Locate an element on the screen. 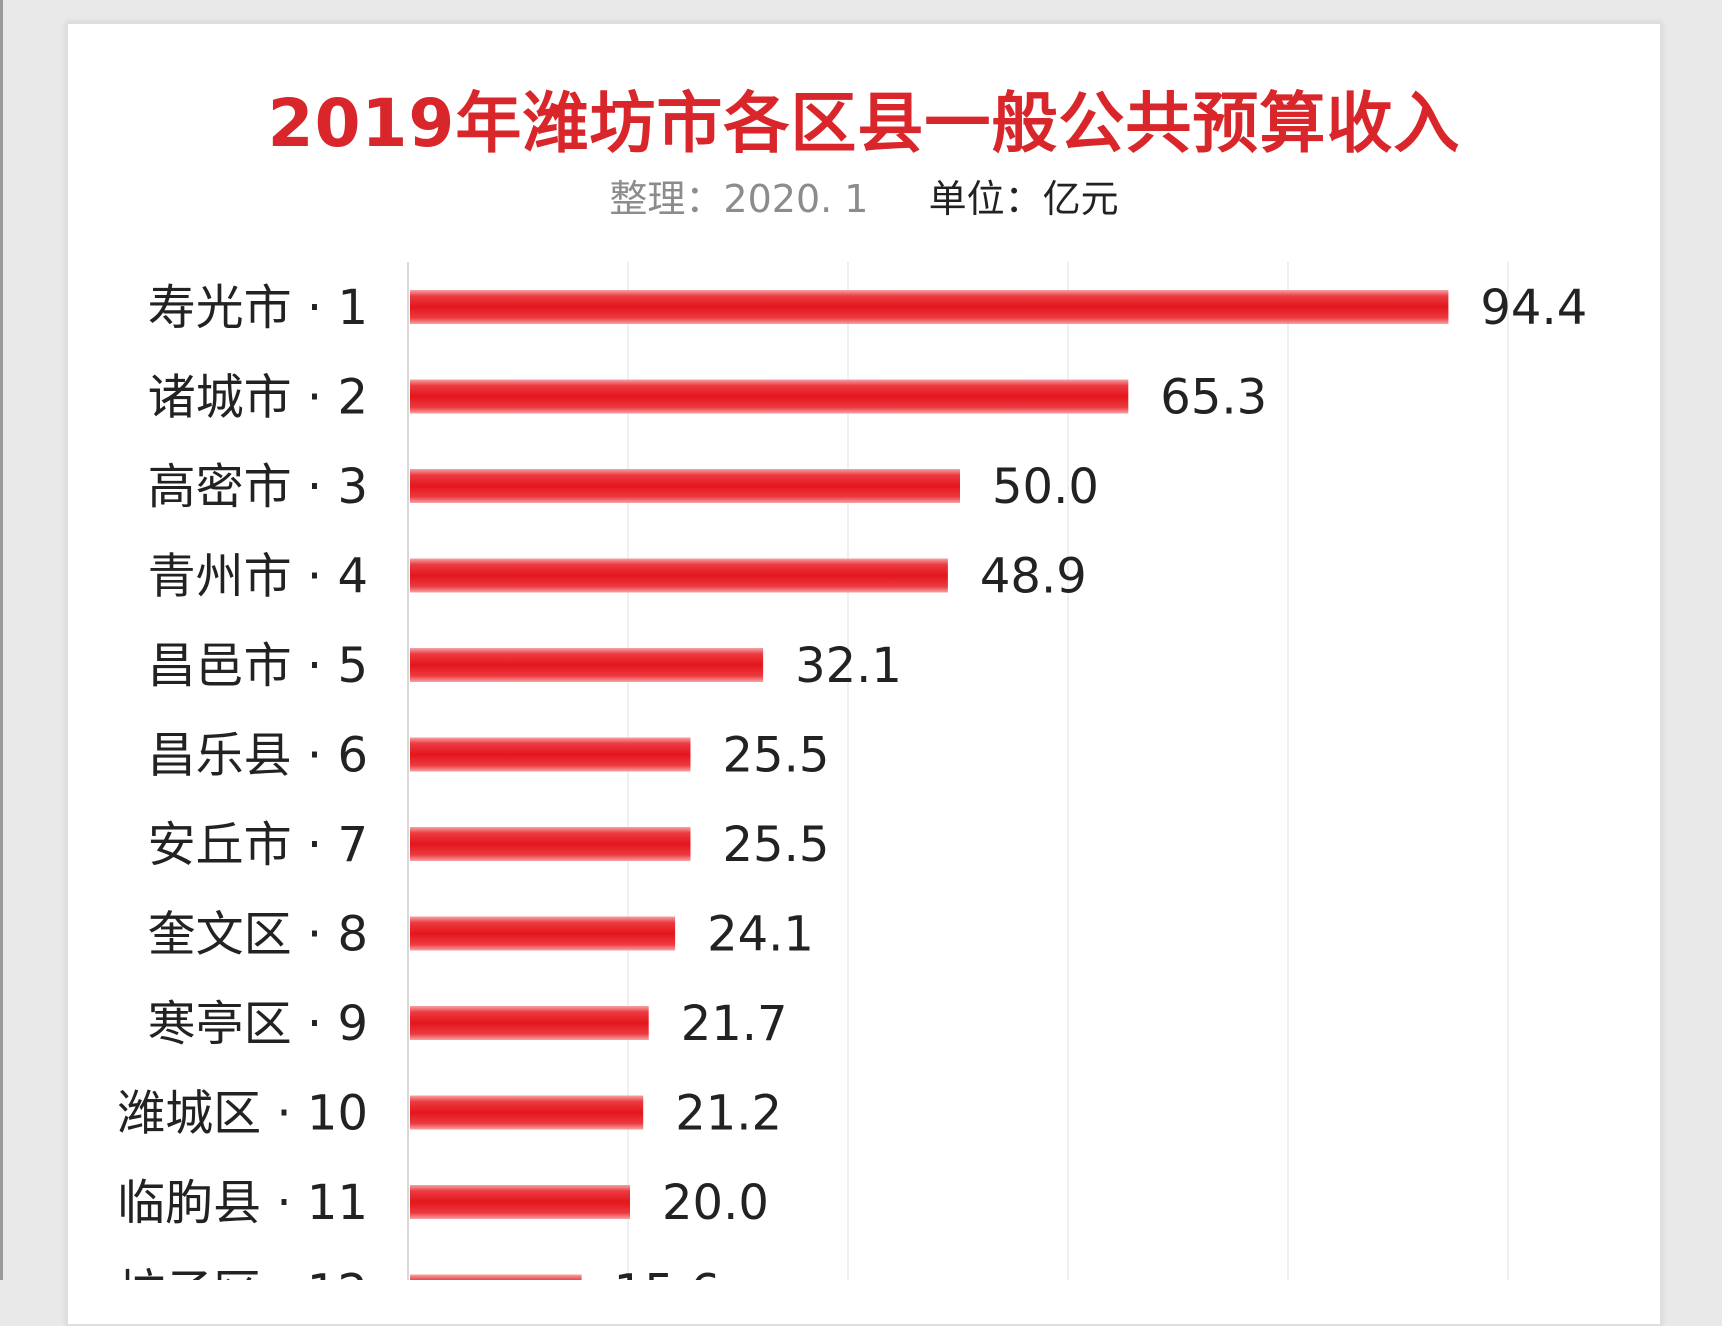 The width and height of the screenshot is (1722, 1326). value-label: 65.3 is located at coordinates (1213, 398).